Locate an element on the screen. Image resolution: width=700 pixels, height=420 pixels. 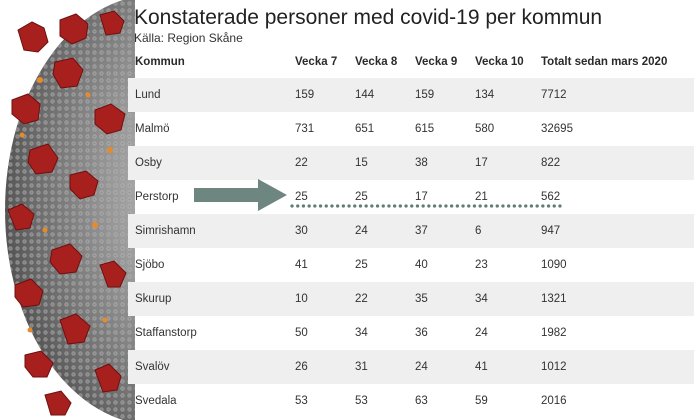
cell: 30 is located at coordinates (325, 231).